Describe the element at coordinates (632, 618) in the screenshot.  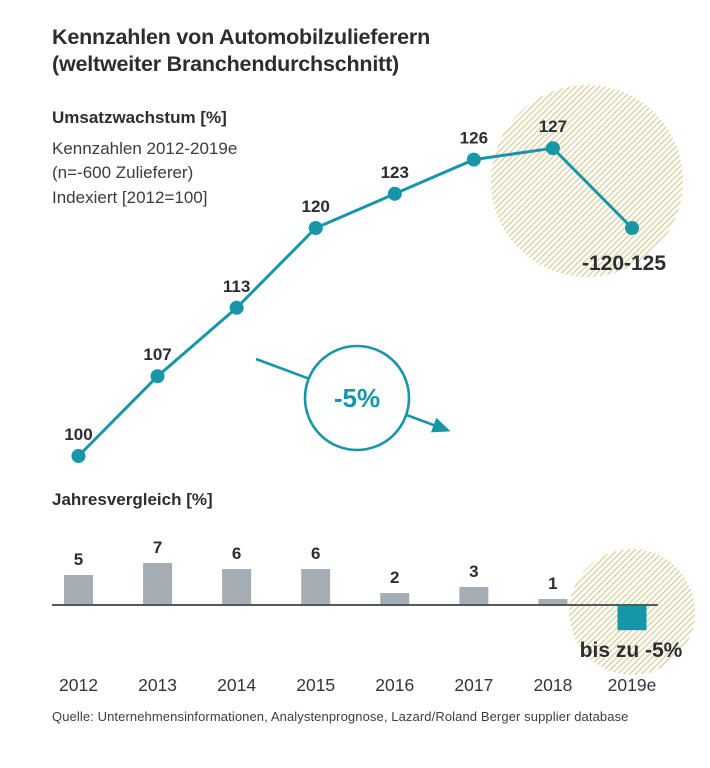
I see `bar-2019e-negative` at that location.